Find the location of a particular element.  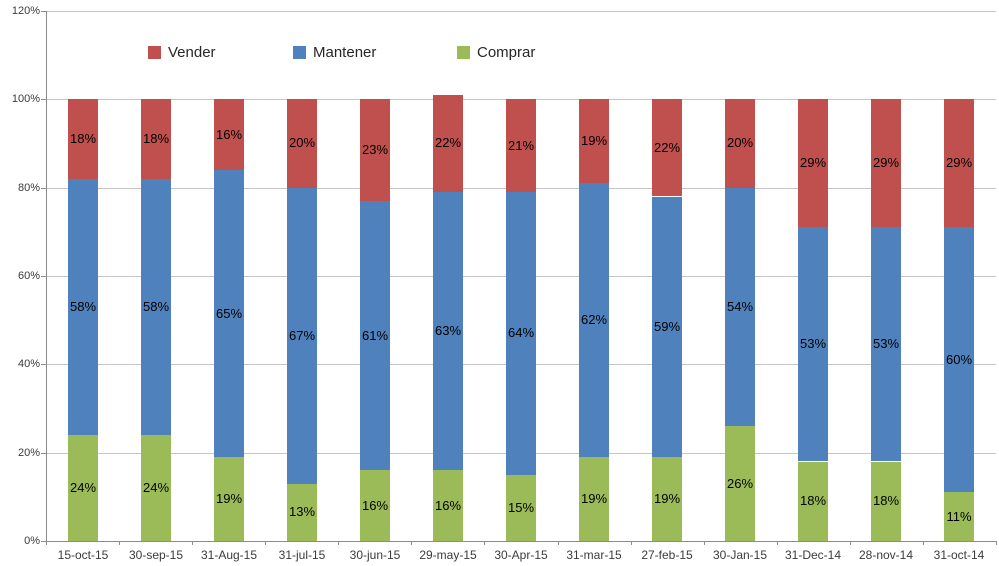

y-tick-label: 60% is located at coordinates (28, 276).